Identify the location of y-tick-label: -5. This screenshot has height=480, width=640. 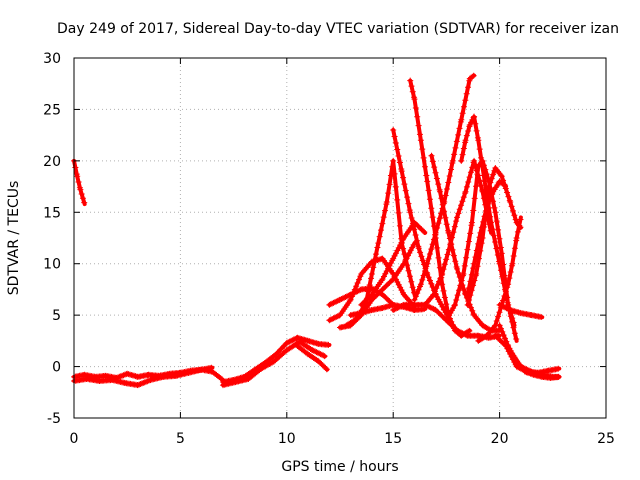
(54, 419).